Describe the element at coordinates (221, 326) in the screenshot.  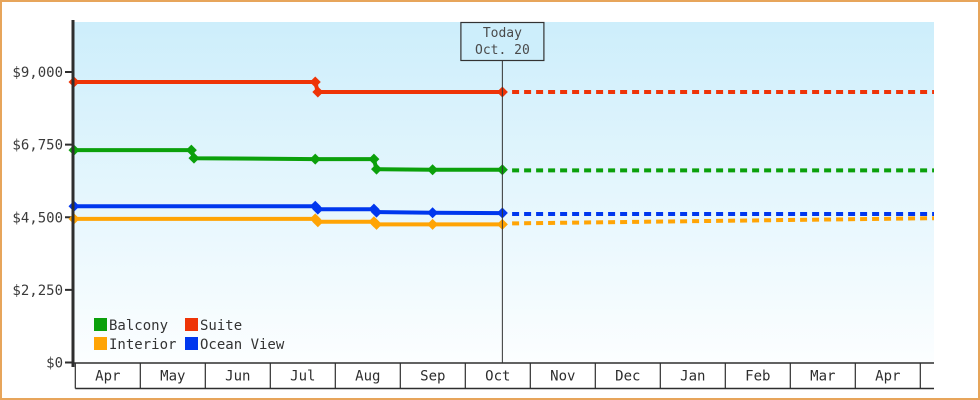
I see `legend-label-suite: Suite` at that location.